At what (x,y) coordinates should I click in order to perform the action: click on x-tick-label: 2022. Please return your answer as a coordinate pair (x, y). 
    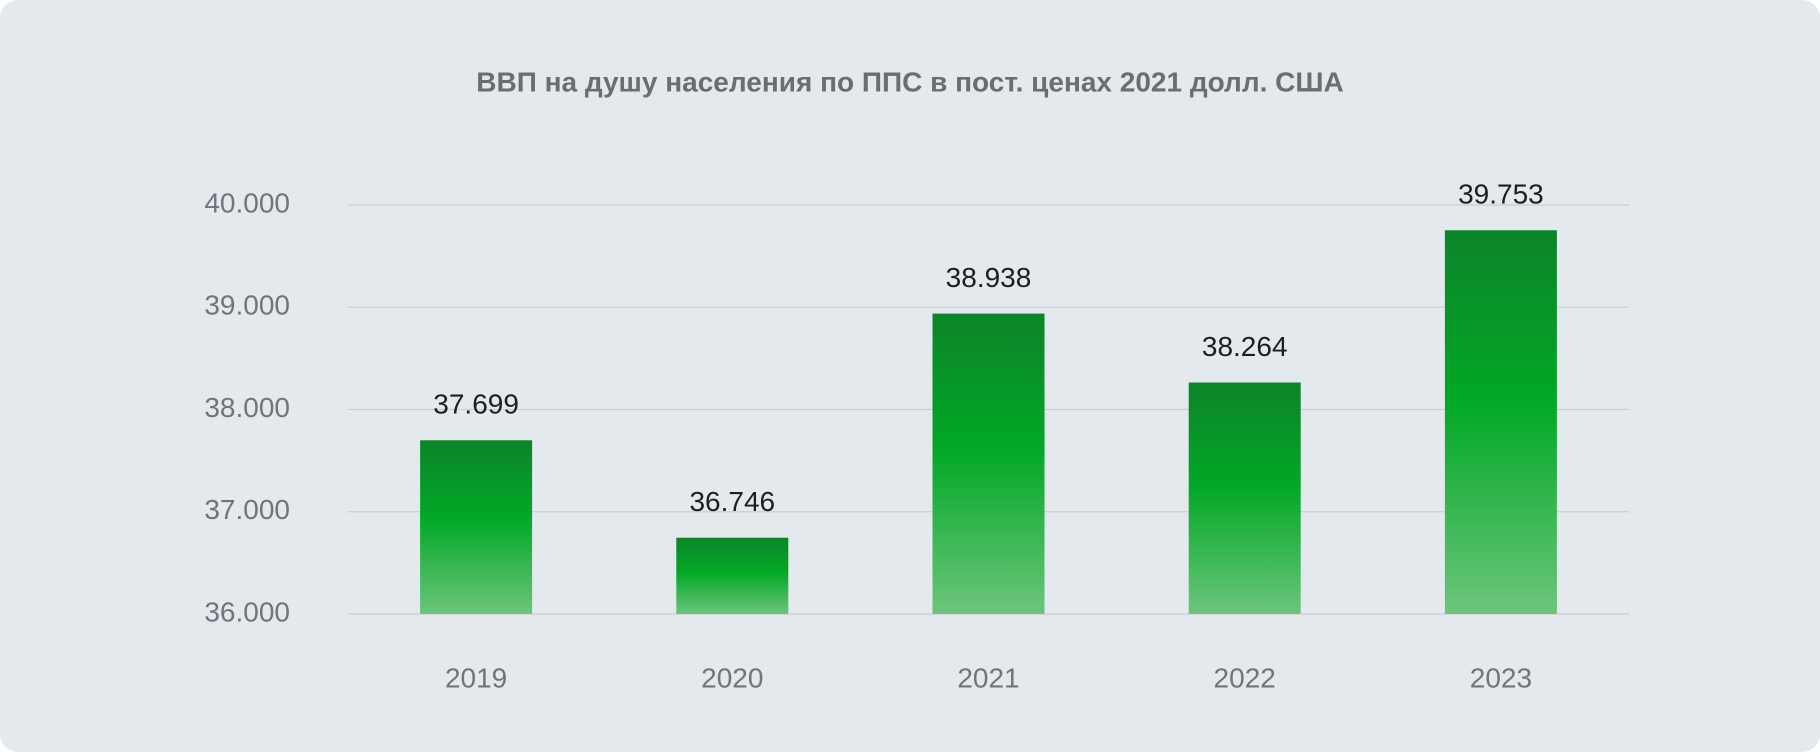
    Looking at the image, I should click on (1245, 677).